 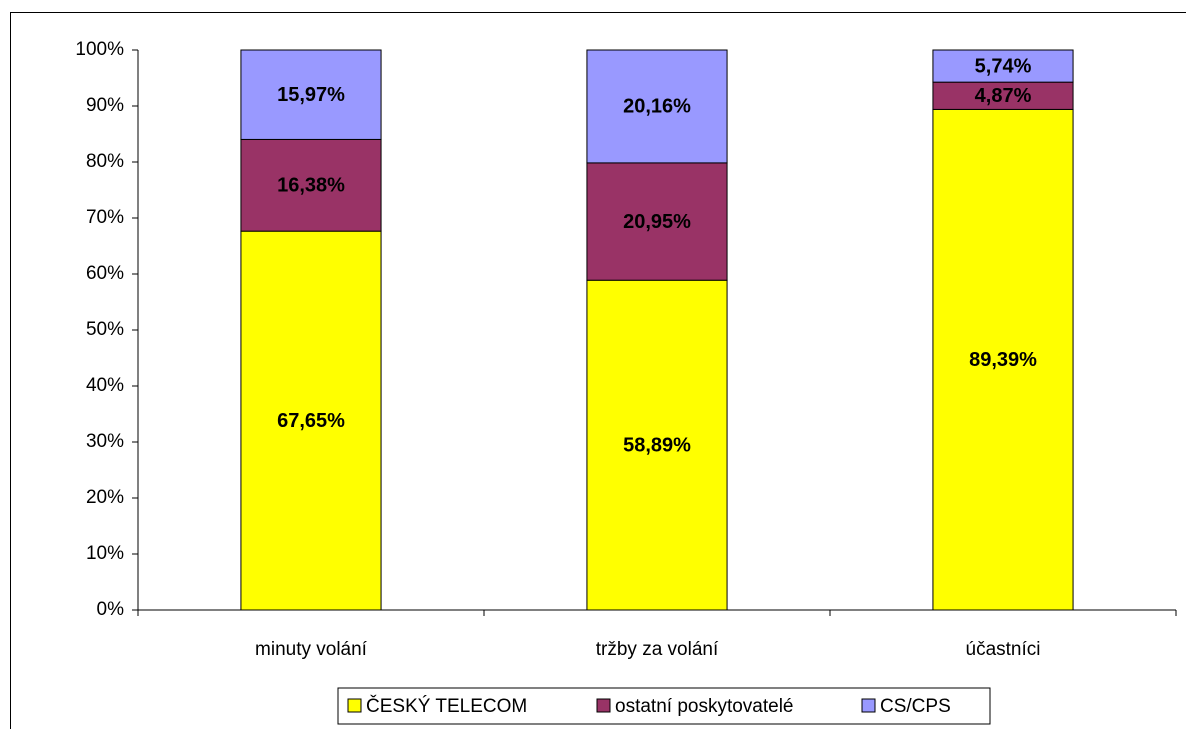 What do you see at coordinates (1003, 649) in the screenshot?
I see `x-tick-label: účastníci` at bounding box center [1003, 649].